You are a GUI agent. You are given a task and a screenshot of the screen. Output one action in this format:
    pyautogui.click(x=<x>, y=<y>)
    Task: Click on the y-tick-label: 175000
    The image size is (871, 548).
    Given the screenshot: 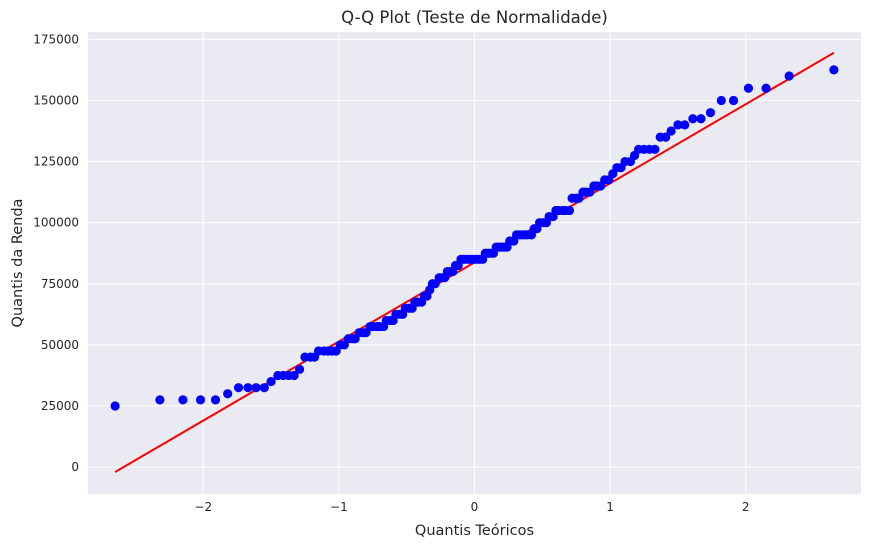 What is the action you would take?
    pyautogui.click(x=56, y=39)
    